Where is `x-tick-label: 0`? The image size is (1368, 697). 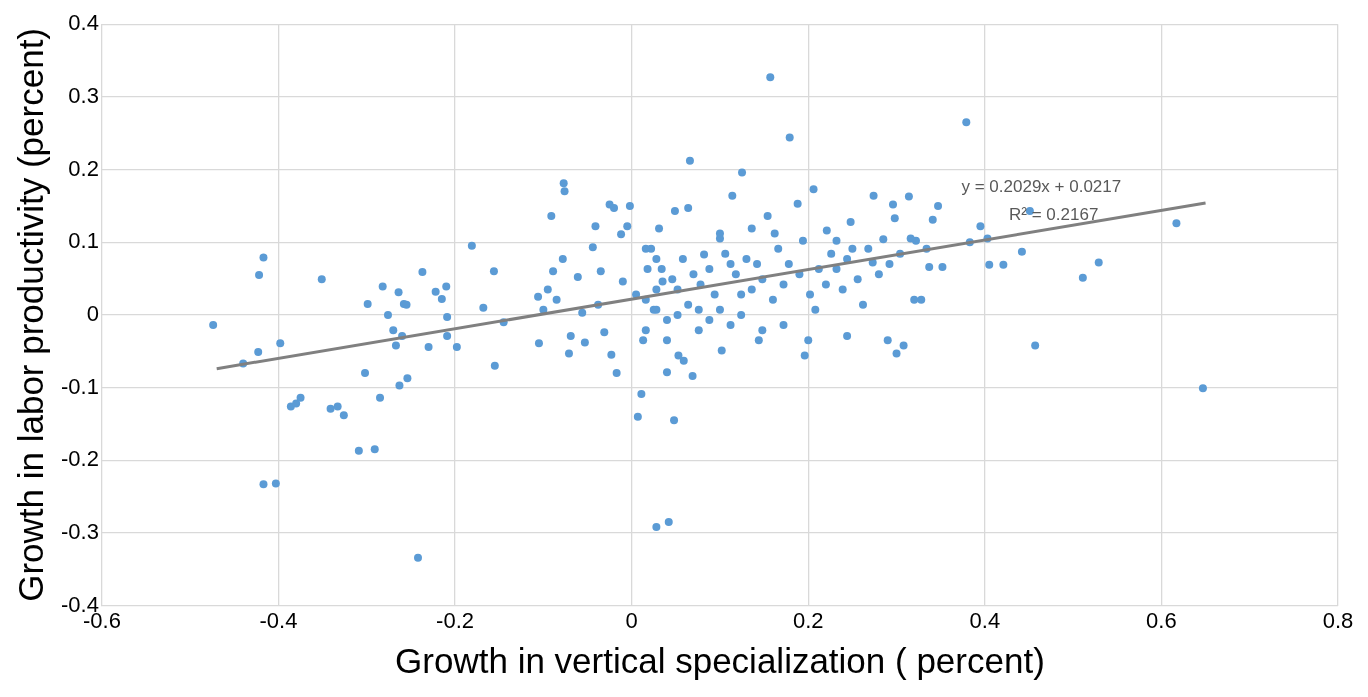
x-tick-label: 0 is located at coordinates (631, 620).